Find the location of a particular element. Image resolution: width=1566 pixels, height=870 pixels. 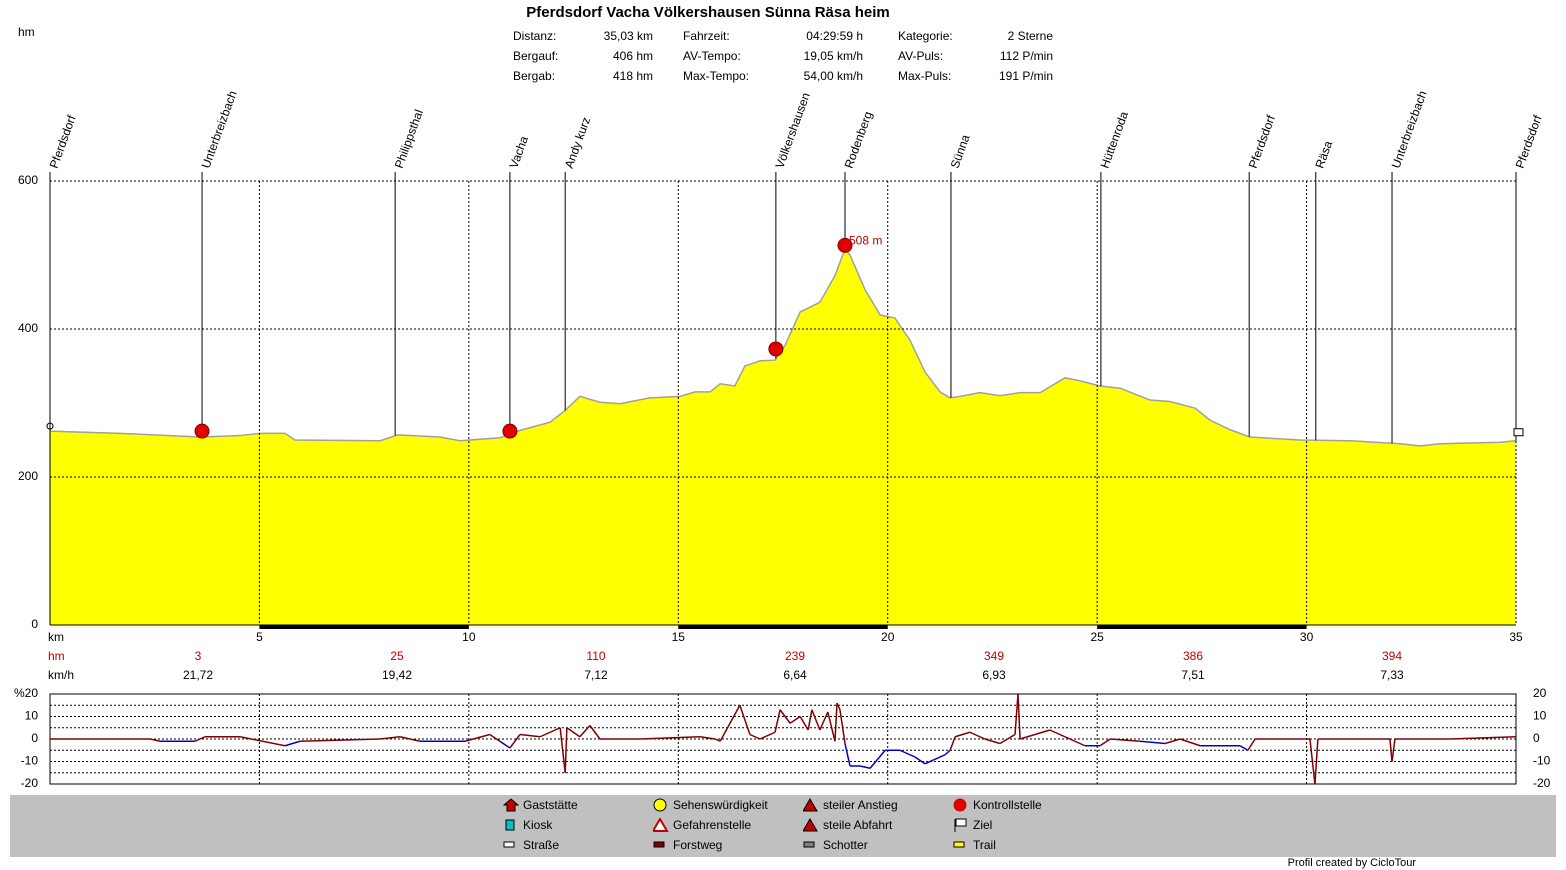

g-tick-label-right: 0 is located at coordinates (1536, 738).